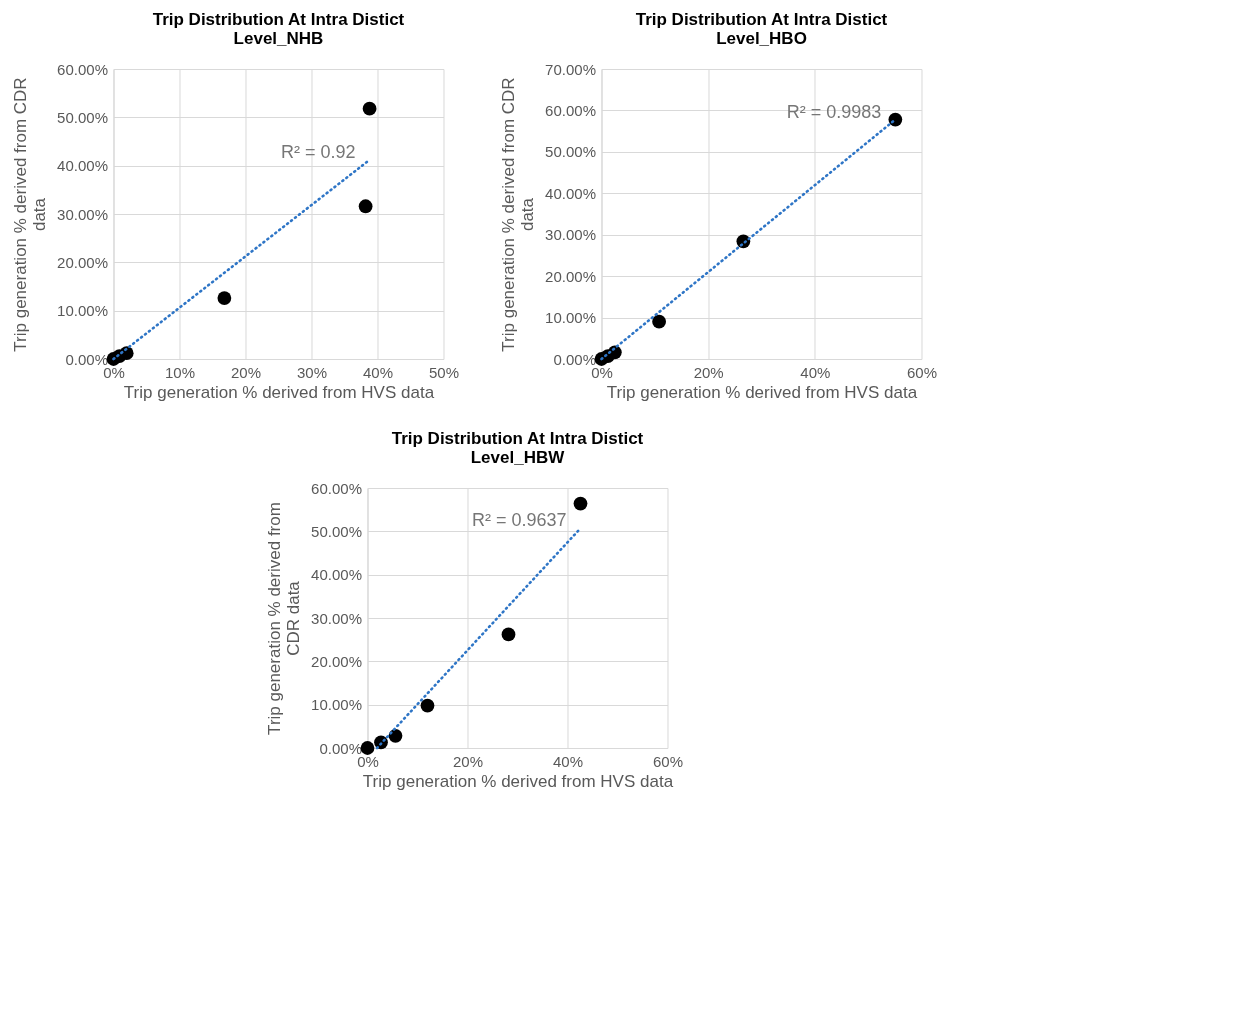  What do you see at coordinates (318, 151) in the screenshot?
I see `annotation: R² = 0.92` at bounding box center [318, 151].